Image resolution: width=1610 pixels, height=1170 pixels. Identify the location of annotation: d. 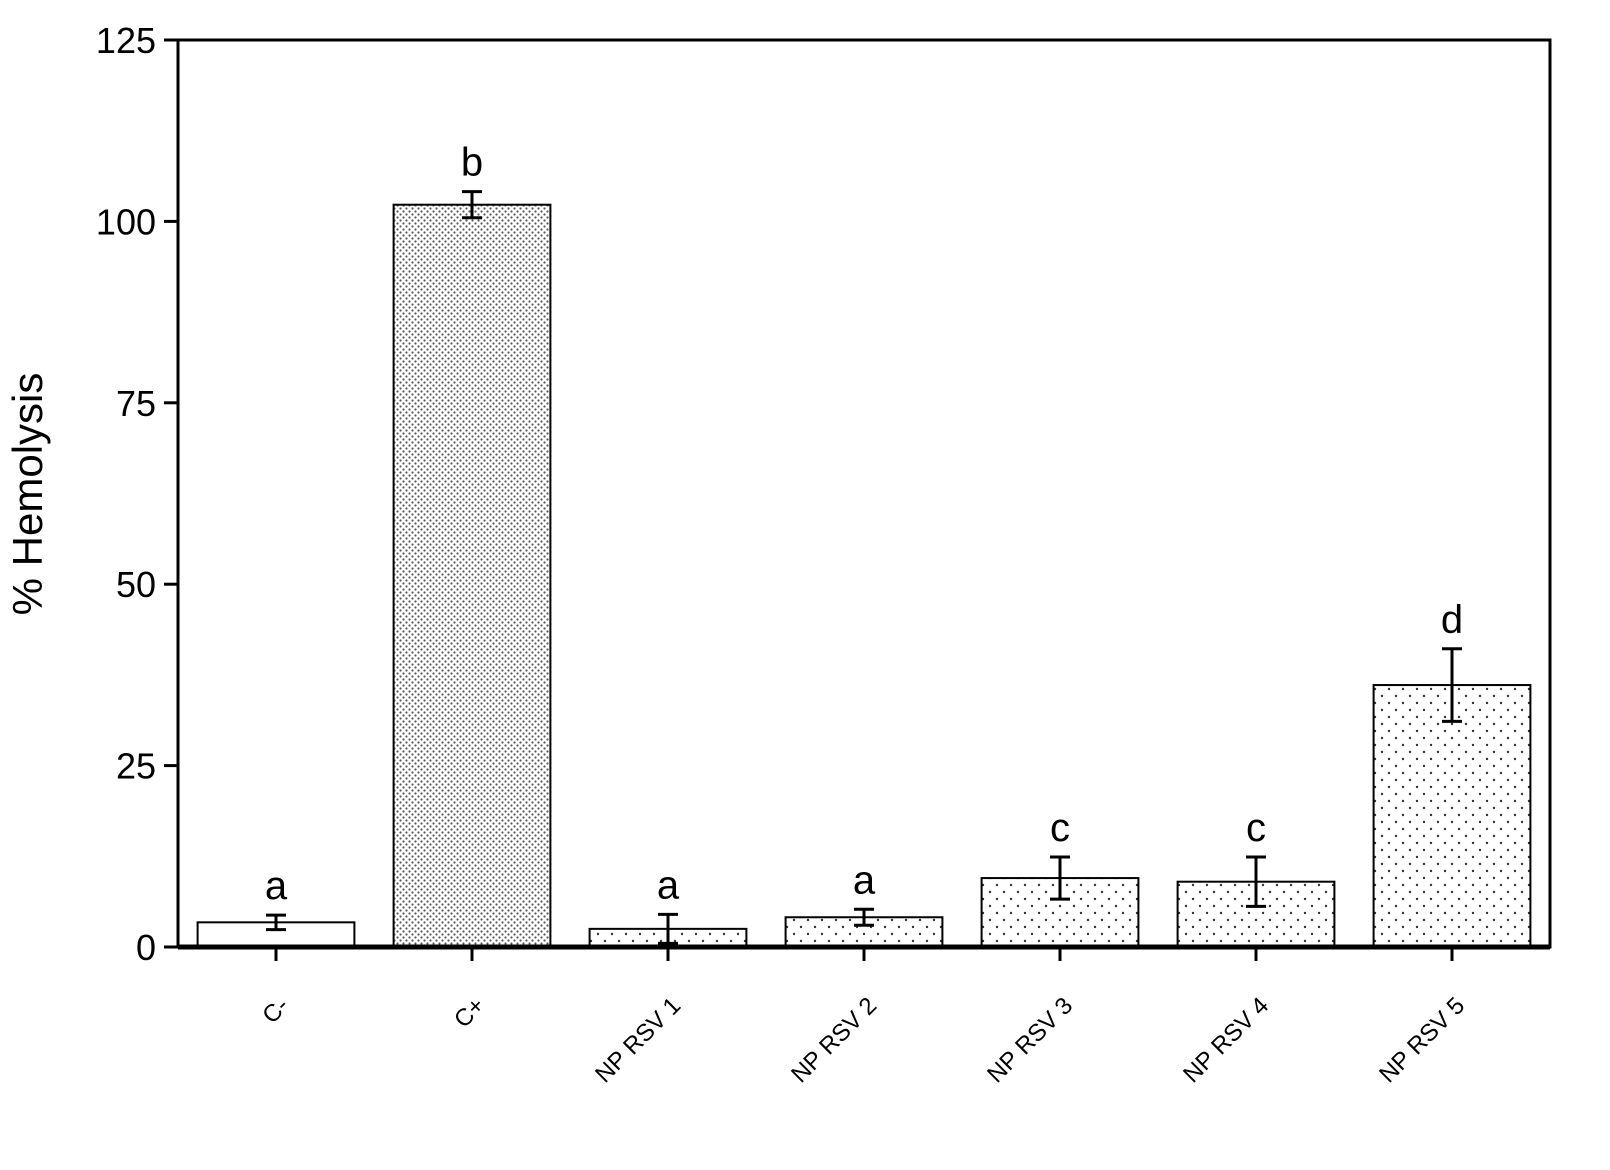
(1452, 620).